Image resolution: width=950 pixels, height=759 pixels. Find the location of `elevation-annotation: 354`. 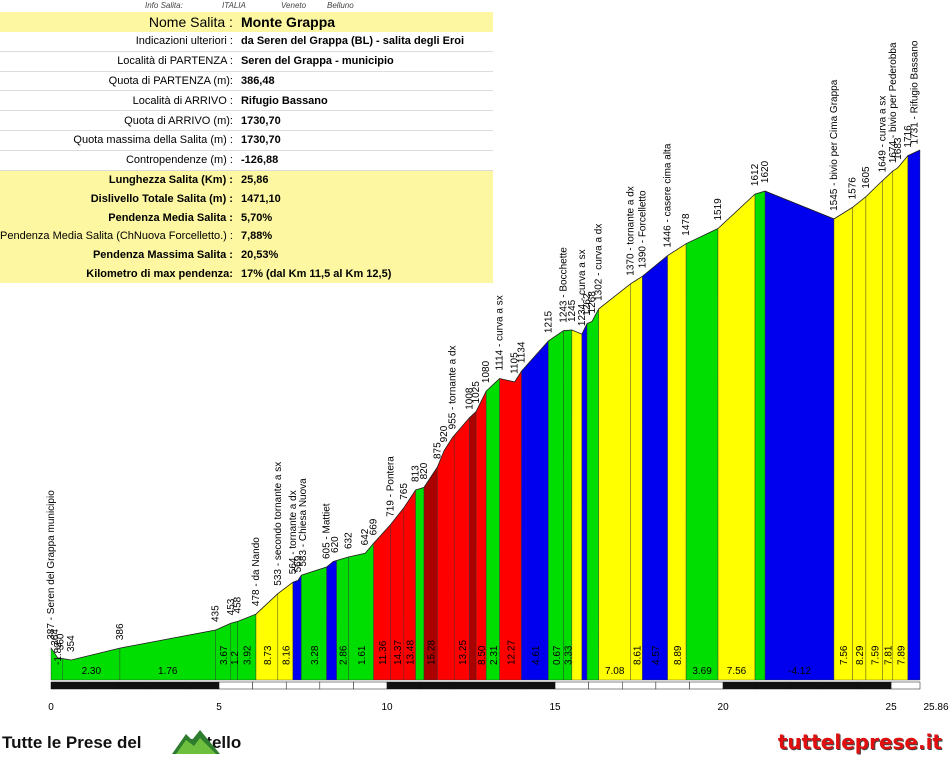

elevation-annotation: 354 is located at coordinates (71, 643).